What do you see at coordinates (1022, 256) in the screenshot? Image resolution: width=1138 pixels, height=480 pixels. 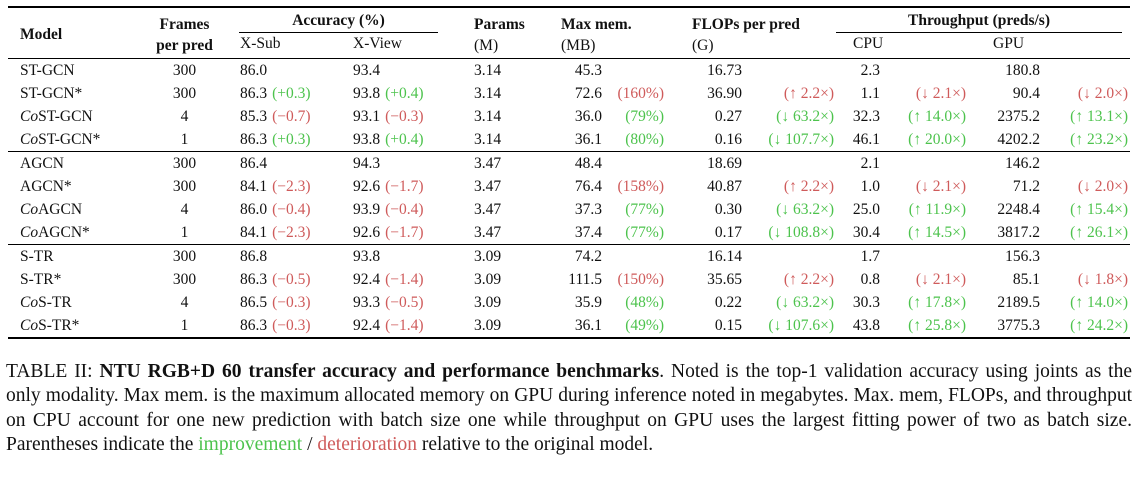 I see `value: 156.3` at bounding box center [1022, 256].